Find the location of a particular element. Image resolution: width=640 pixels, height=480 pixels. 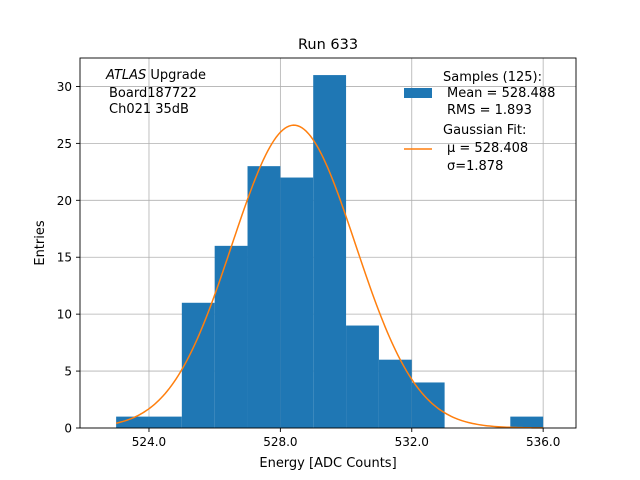

y-tick-label: 0 is located at coordinates (68, 429).